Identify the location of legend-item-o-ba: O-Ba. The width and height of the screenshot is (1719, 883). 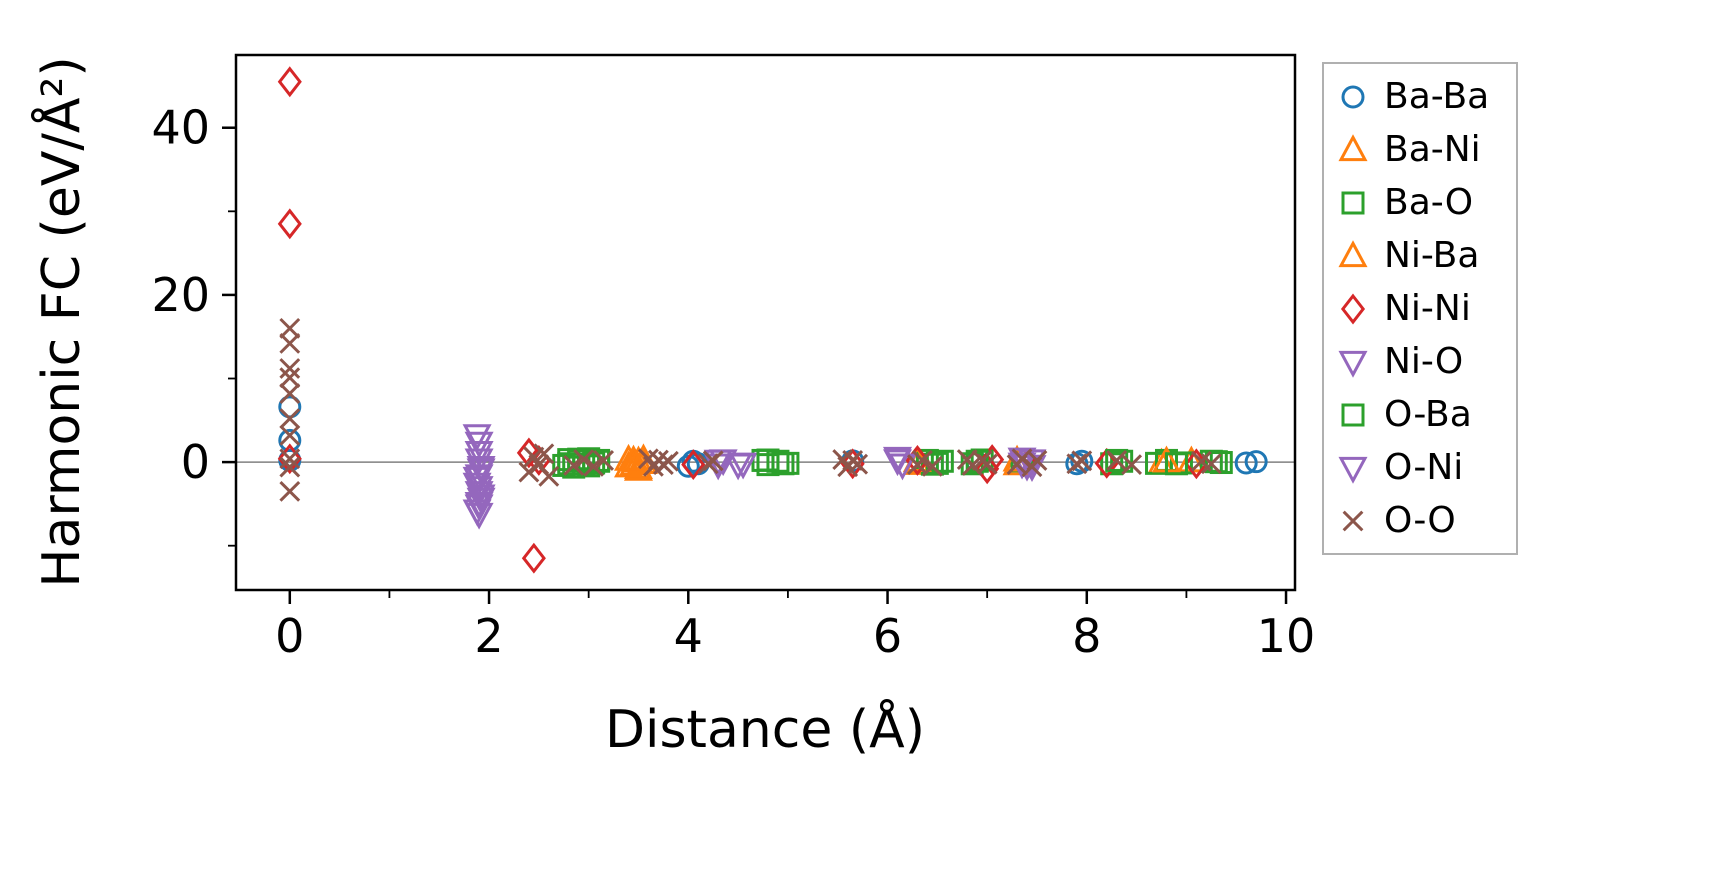
(1420, 414).